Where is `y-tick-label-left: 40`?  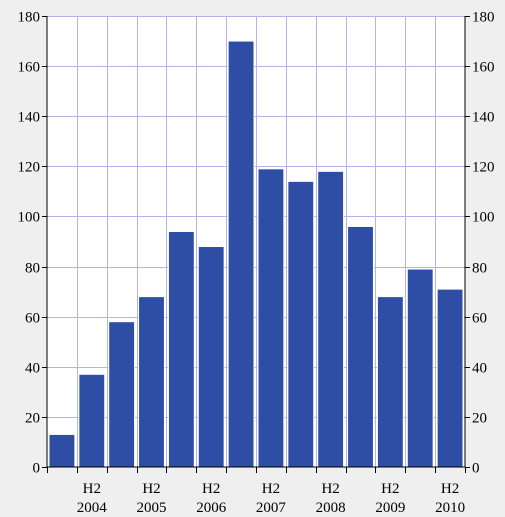 y-tick-label-left: 40 is located at coordinates (32, 369).